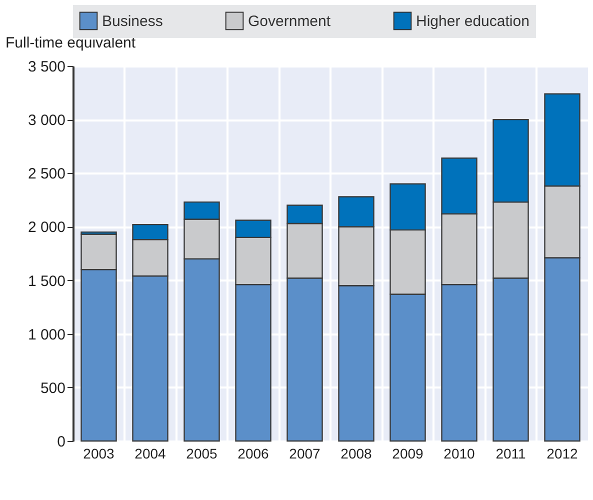 The image size is (593, 500). What do you see at coordinates (202, 454) in the screenshot?
I see `x-tick-label: 2005` at bounding box center [202, 454].